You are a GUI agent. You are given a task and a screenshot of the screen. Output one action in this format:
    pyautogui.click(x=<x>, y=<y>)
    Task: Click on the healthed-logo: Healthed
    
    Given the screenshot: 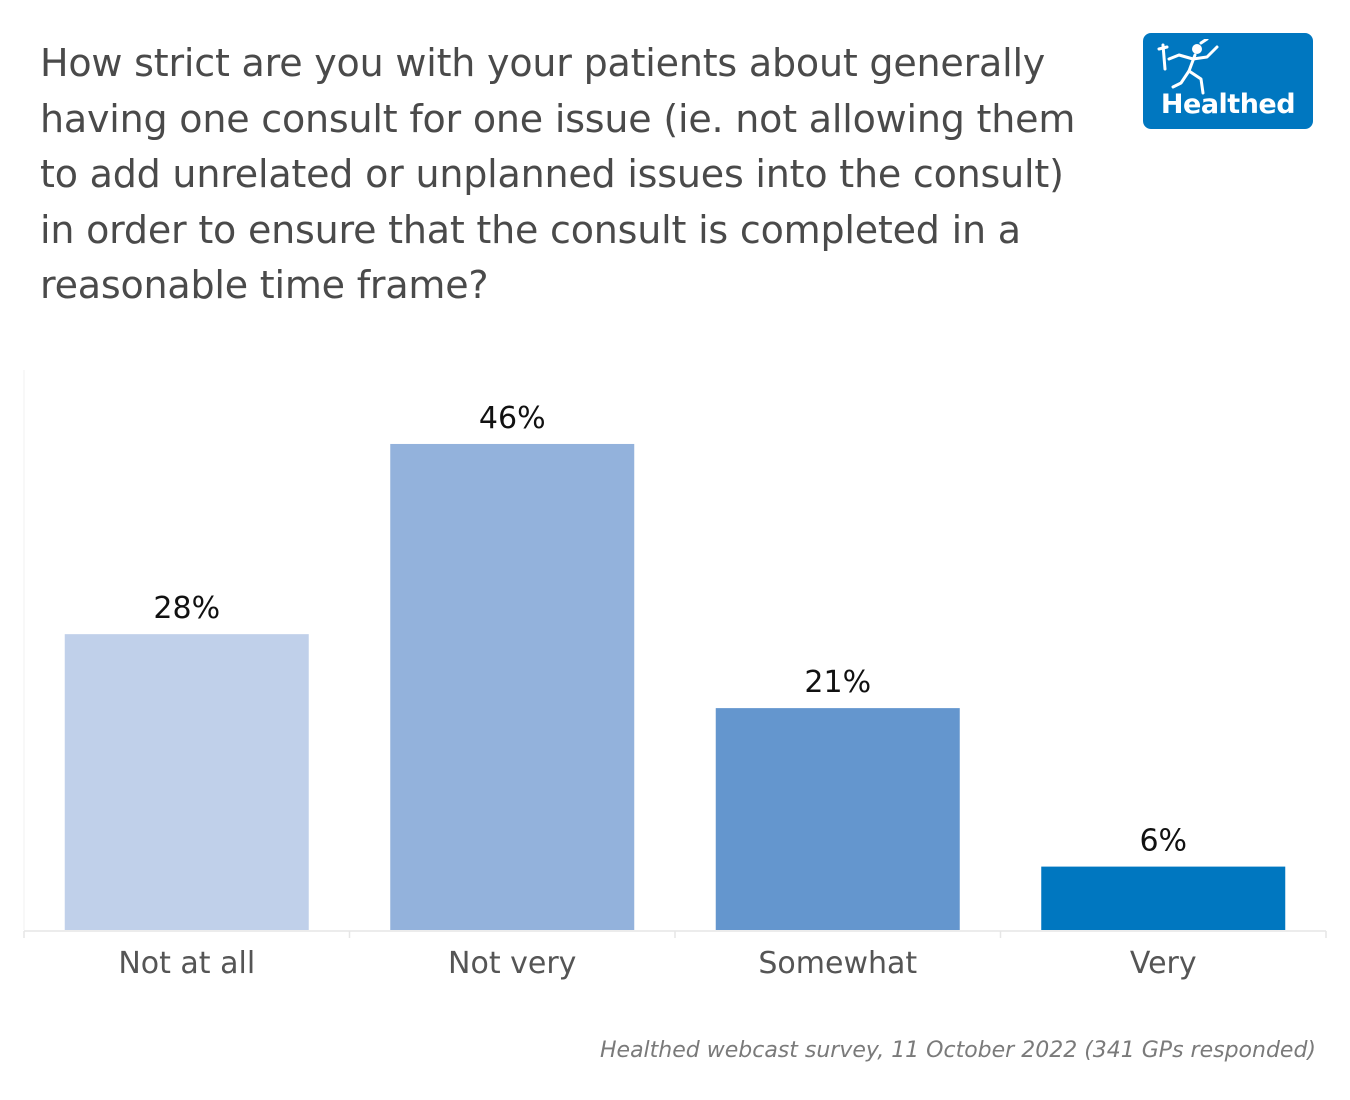 What is the action you would take?
    pyautogui.click(x=1228, y=81)
    